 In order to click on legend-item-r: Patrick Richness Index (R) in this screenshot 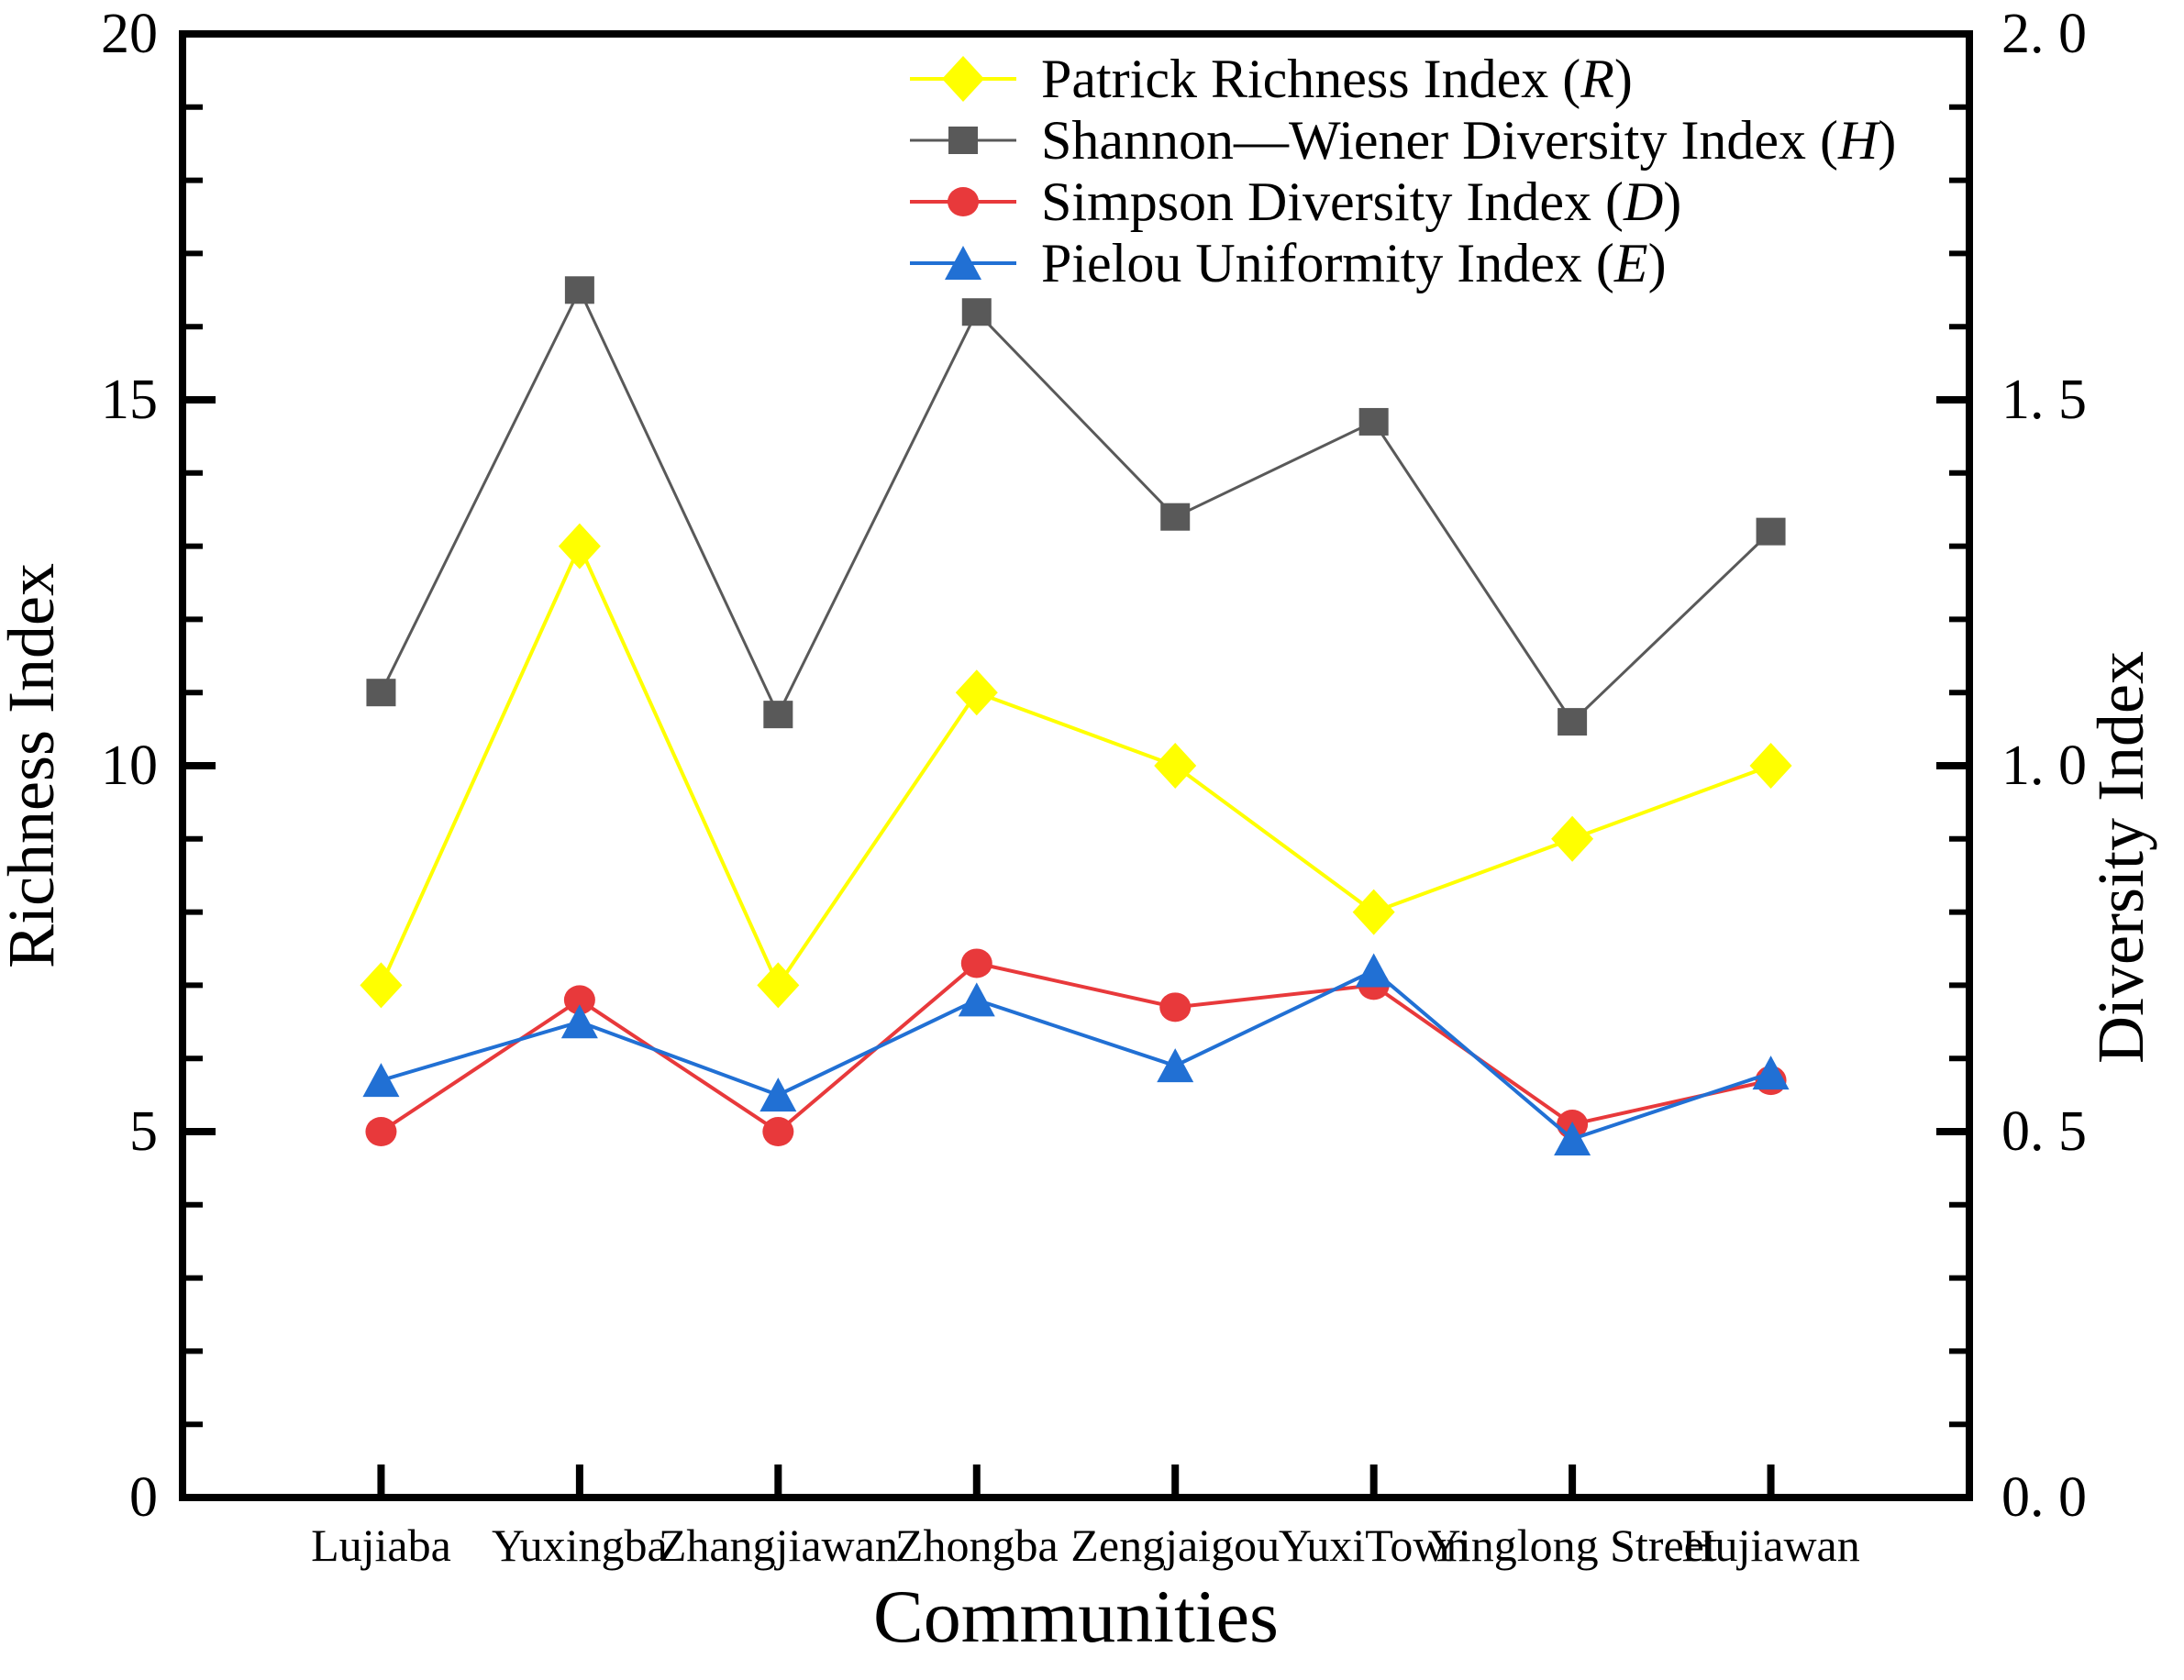, I will do `click(1271, 79)`.